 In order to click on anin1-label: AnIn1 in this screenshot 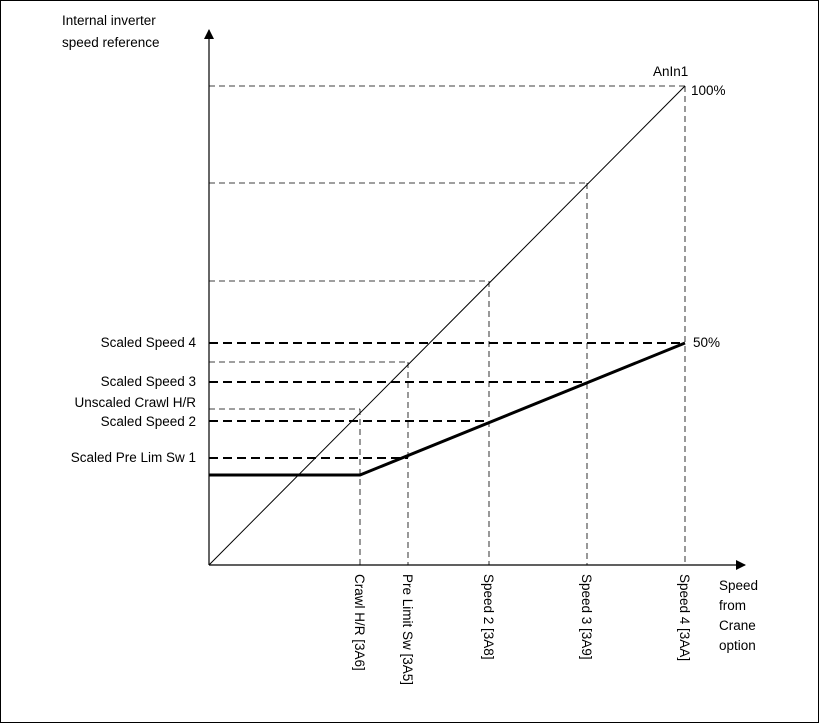, I will do `click(670, 71)`.